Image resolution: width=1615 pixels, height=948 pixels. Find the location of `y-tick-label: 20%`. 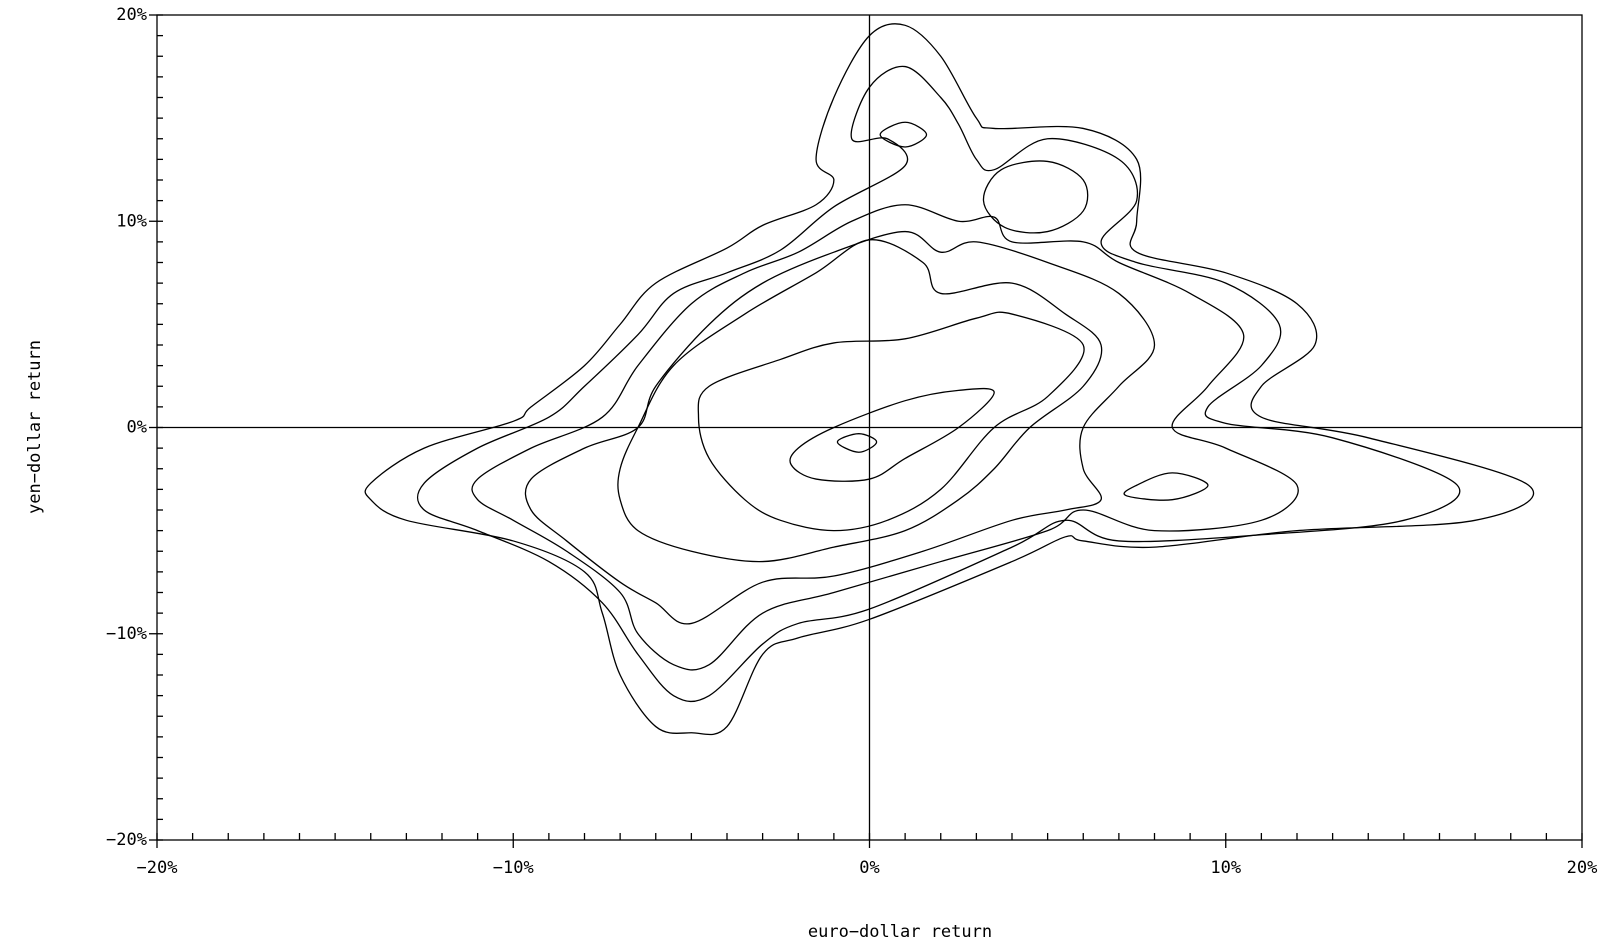

y-tick-label: 20% is located at coordinates (131, 15).